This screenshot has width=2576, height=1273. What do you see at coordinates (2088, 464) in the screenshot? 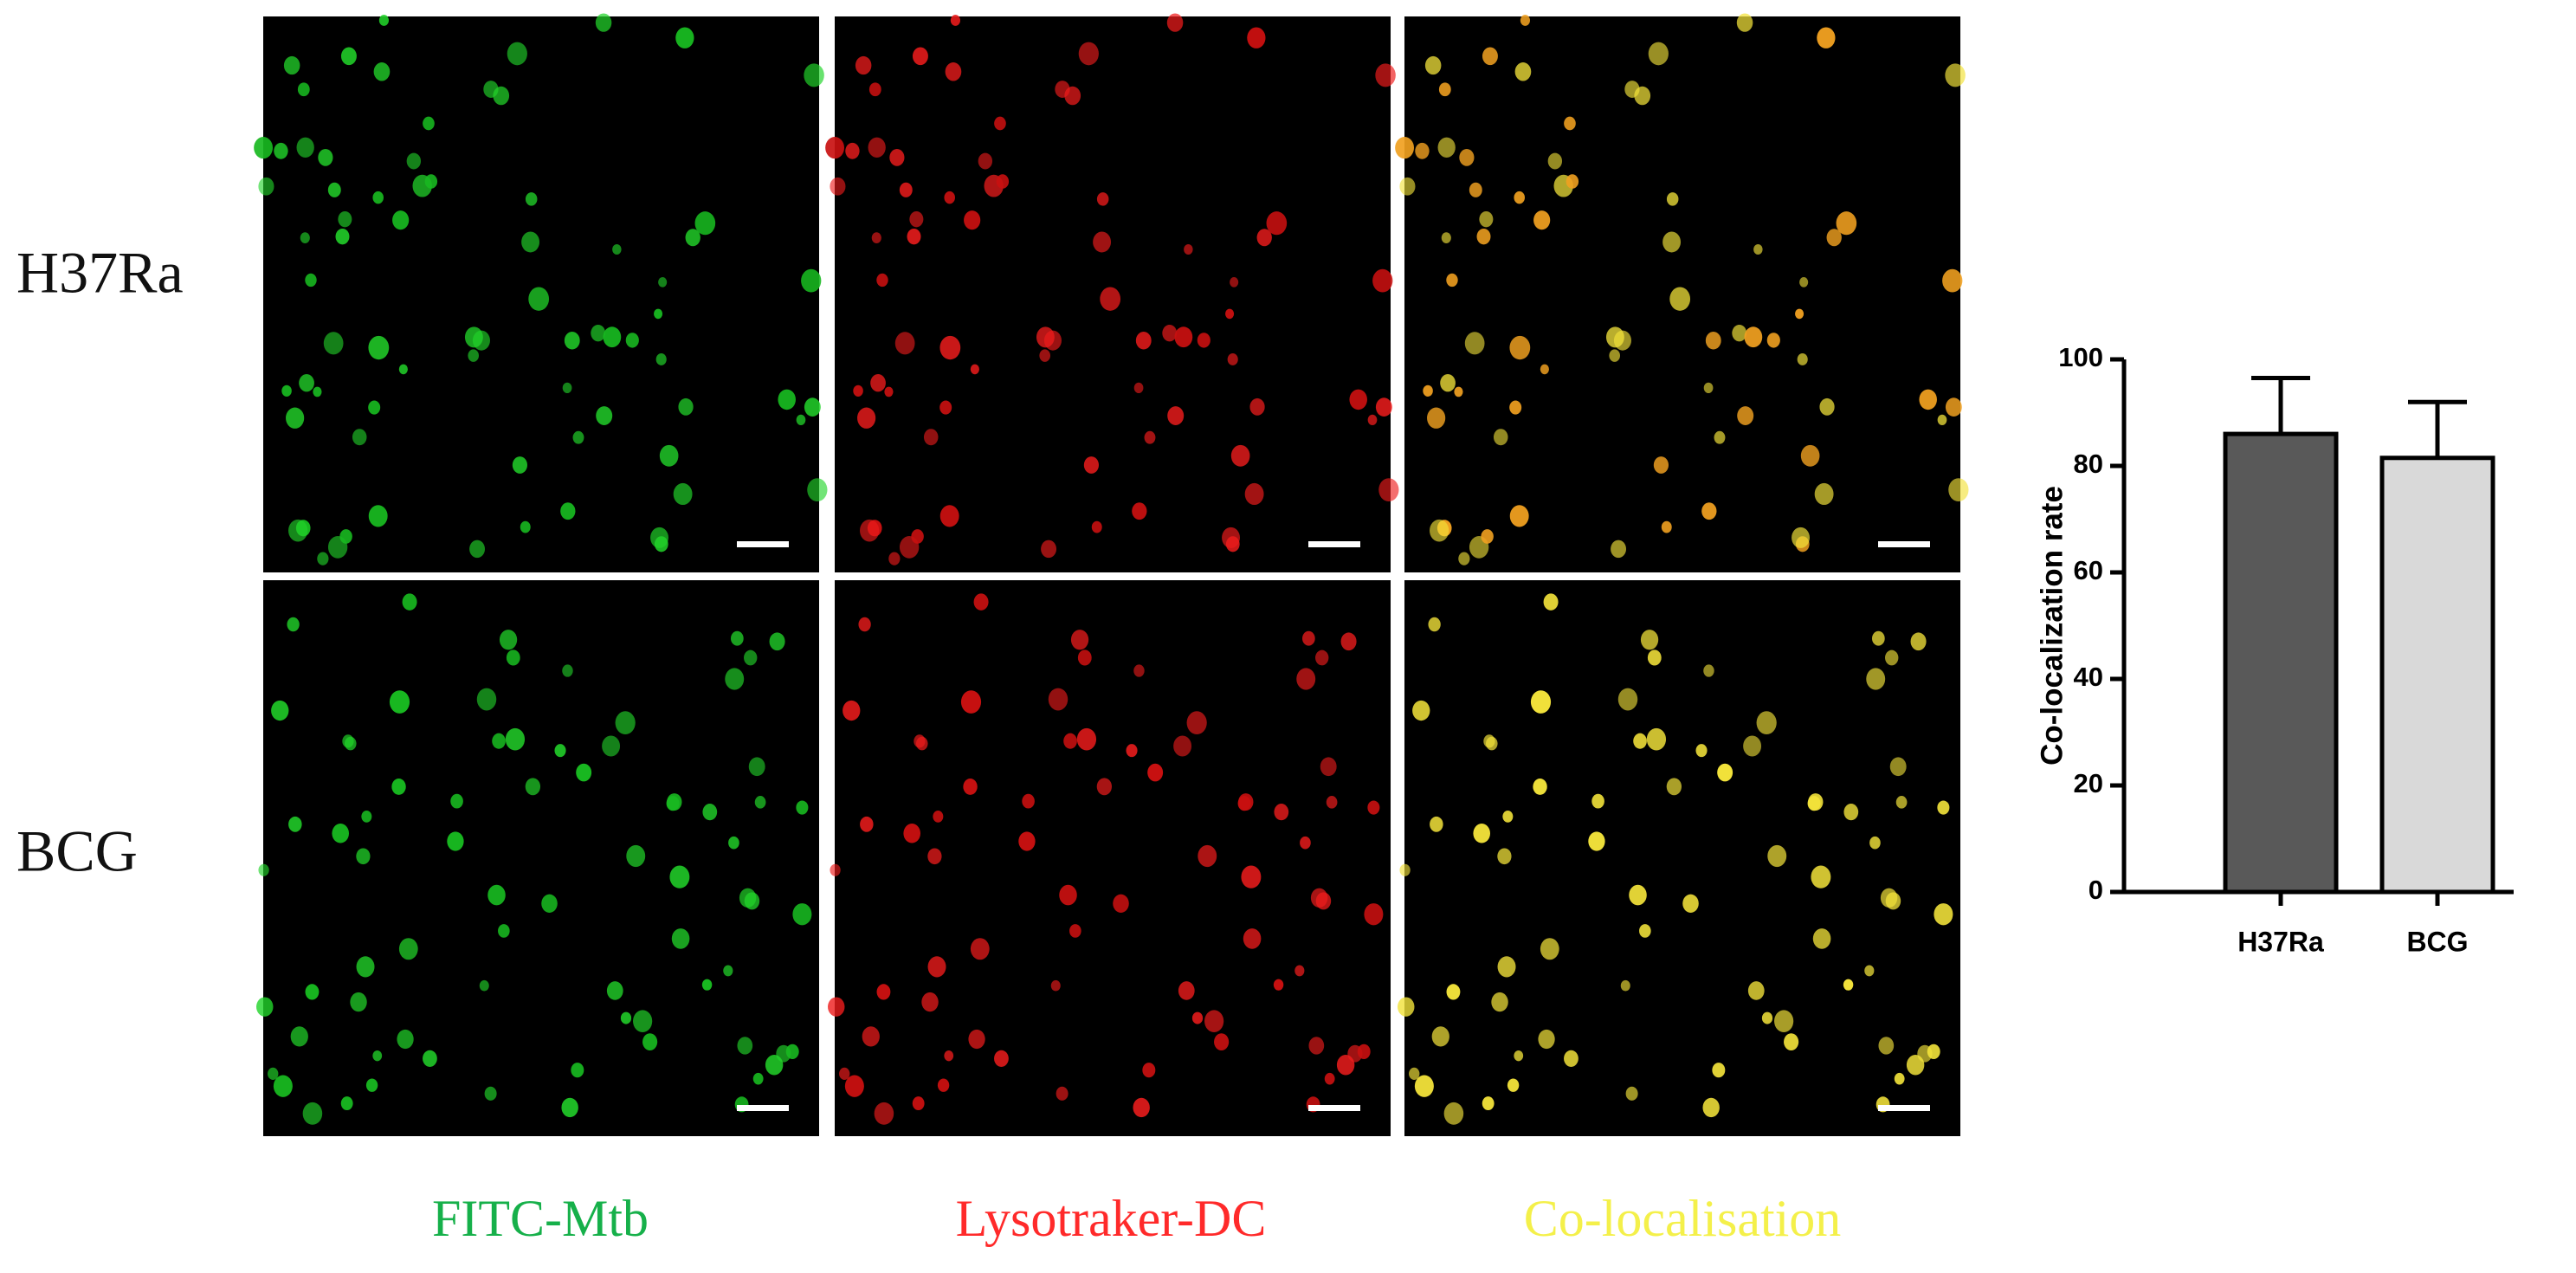
I see `y-tick-label: 80` at bounding box center [2088, 464].